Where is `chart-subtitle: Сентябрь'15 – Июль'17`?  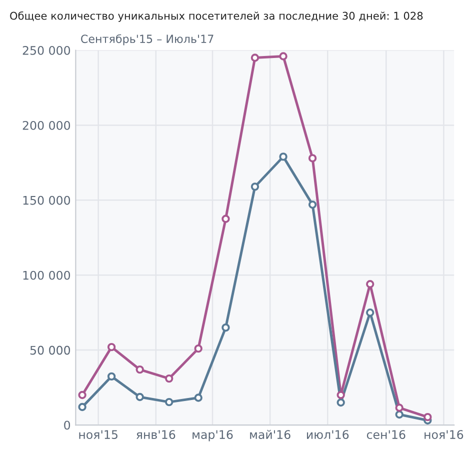 chart-subtitle: Сентябрь'15 – Июль'17 is located at coordinates (147, 40).